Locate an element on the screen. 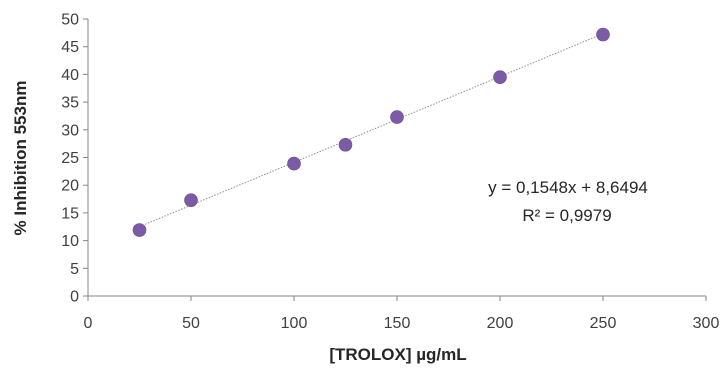  y-tick-label: 20 is located at coordinates (70, 186).